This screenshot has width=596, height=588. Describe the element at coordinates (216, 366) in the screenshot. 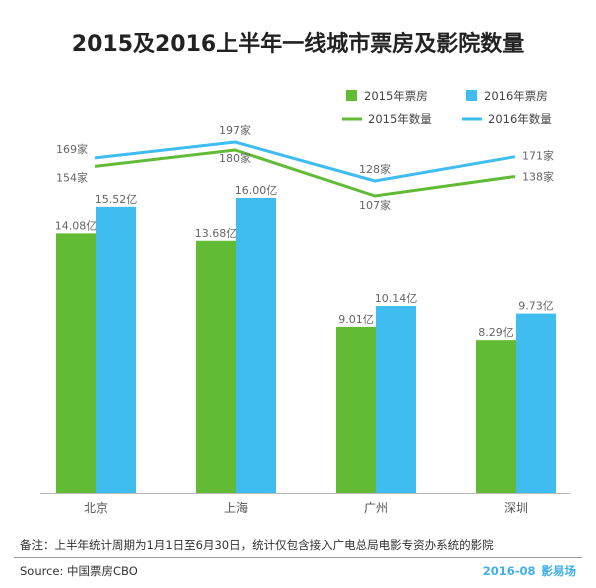

I see `bar-2015年票房-上海` at that location.